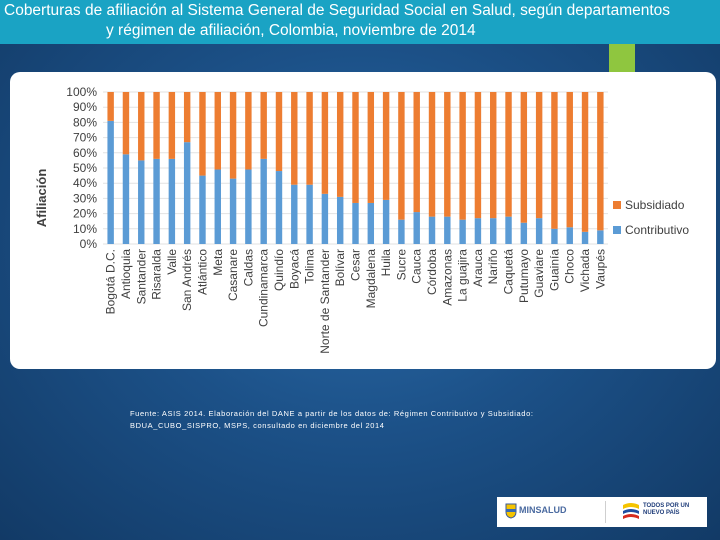 The width and height of the screenshot is (720, 540). Describe the element at coordinates (539, 273) in the screenshot. I see `x-tick-label: Guaviare` at that location.